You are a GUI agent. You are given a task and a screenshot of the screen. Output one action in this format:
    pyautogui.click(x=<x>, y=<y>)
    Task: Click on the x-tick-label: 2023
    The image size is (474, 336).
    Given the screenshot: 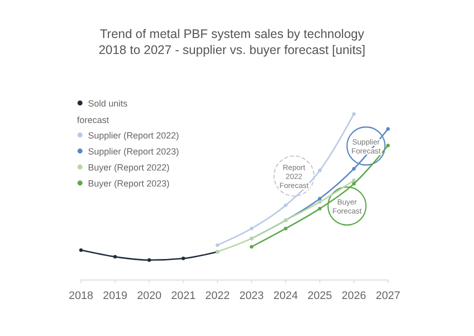 What is the action you would take?
    pyautogui.click(x=251, y=296)
    